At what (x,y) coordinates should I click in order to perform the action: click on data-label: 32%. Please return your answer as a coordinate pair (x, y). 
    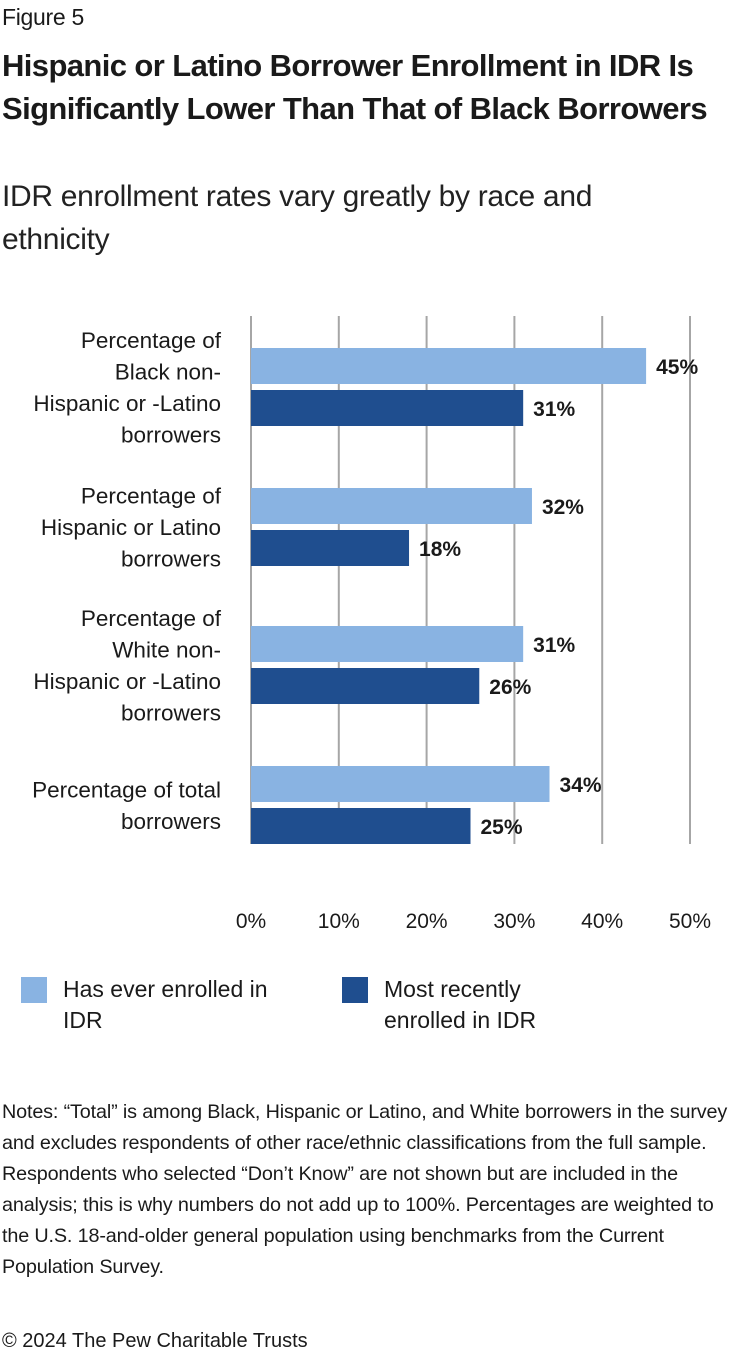
    Looking at the image, I should click on (563, 507).